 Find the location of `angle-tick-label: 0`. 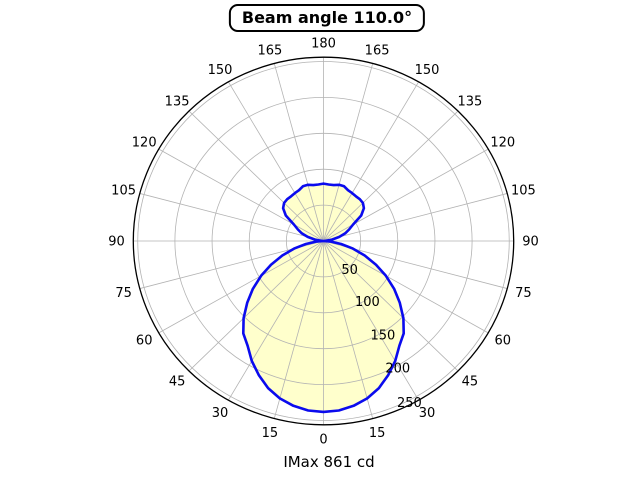

angle-tick-label: 0 is located at coordinates (323, 440).